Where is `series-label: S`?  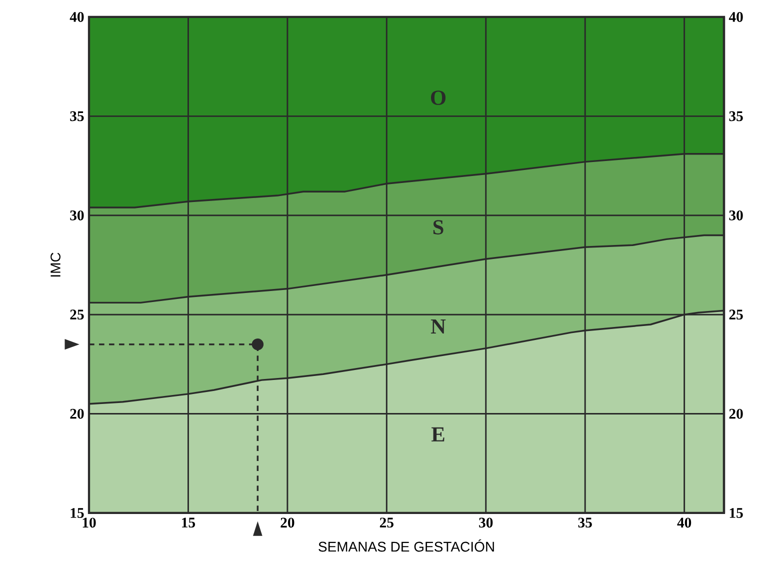 series-label: S is located at coordinates (438, 227).